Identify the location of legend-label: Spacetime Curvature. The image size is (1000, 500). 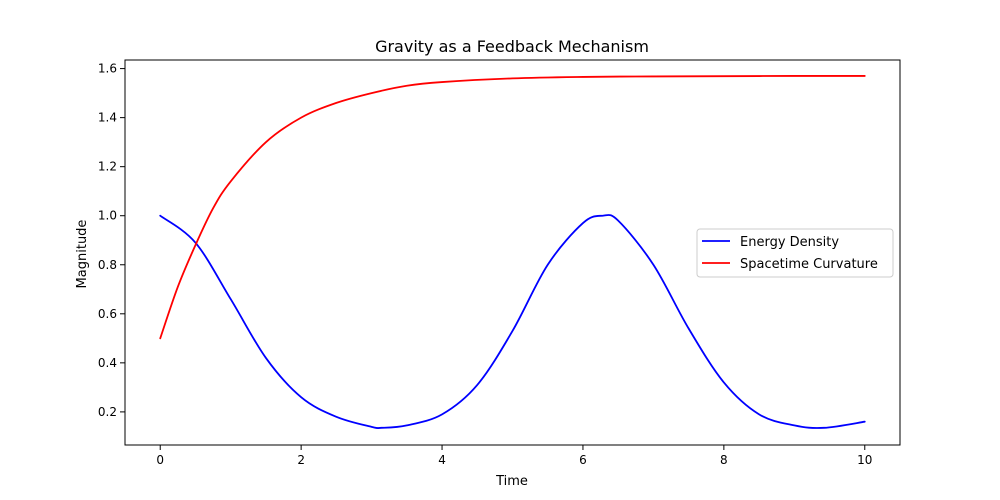
(809, 264).